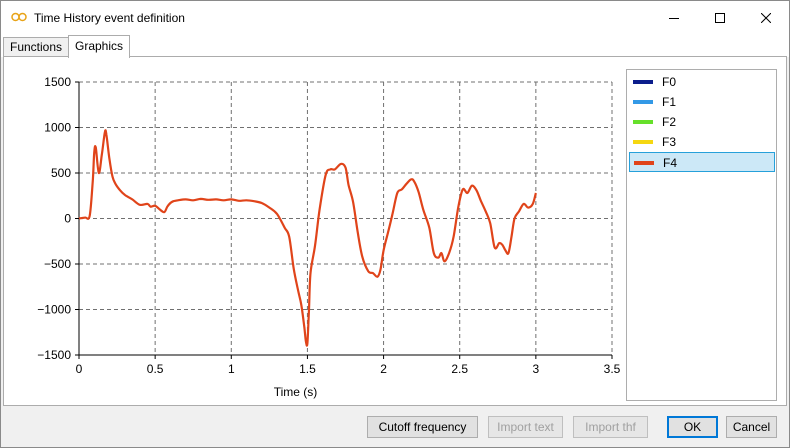  What do you see at coordinates (231, 369) in the screenshot?
I see `x-tick-label: 1` at bounding box center [231, 369].